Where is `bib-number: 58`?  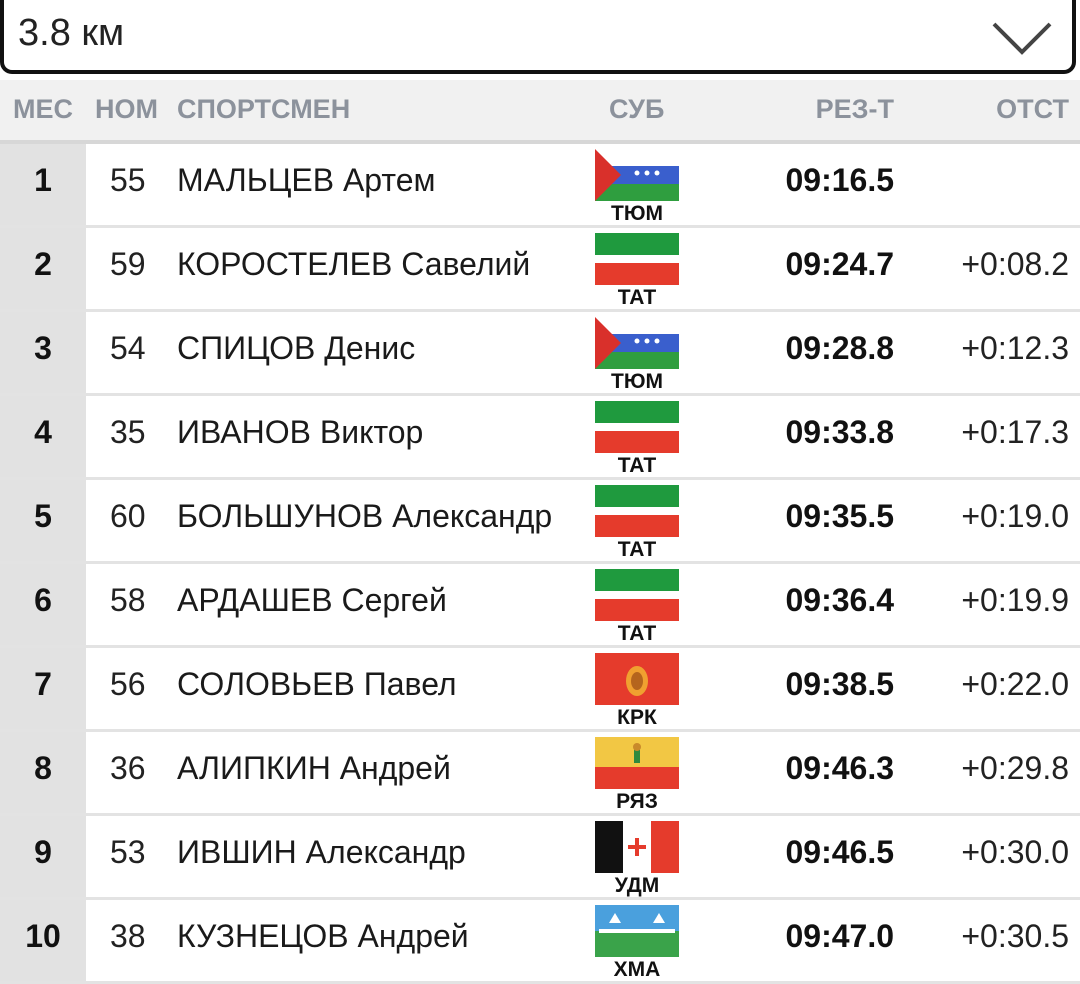 bib-number: 58 is located at coordinates (128, 600).